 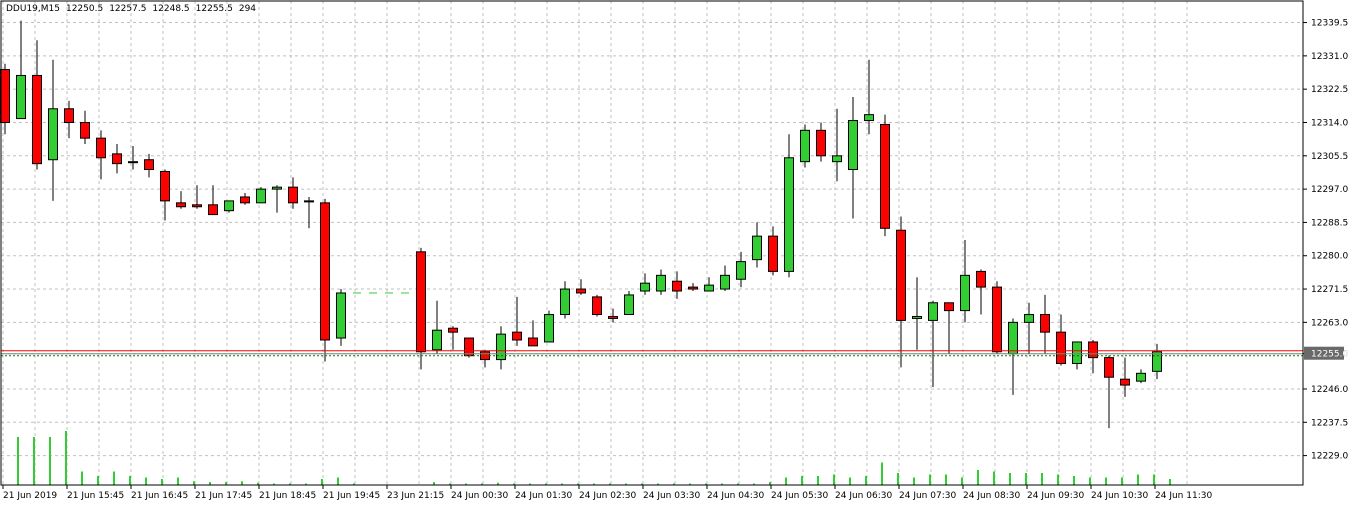 I want to click on price-tick-label: 12246.0, so click(x=1329, y=390).